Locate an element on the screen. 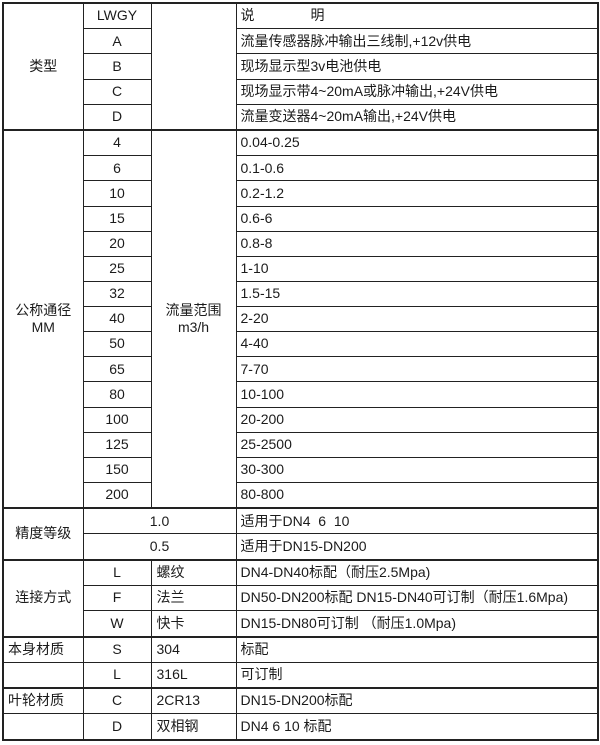  dn-cell: 20 is located at coordinates (117, 243).